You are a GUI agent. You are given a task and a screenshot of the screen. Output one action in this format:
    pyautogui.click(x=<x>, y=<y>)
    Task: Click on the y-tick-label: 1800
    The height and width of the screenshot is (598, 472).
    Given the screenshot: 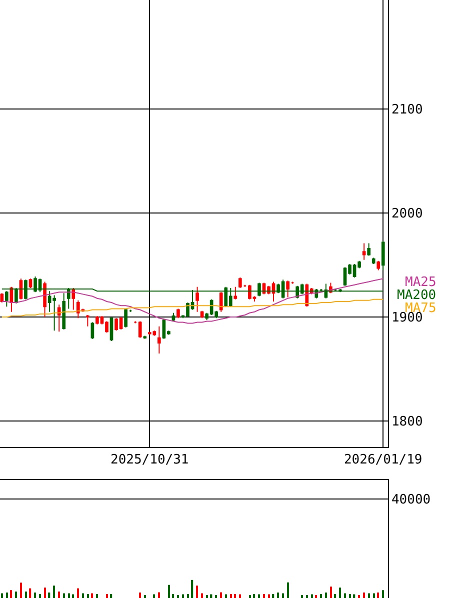 What is the action you would take?
    pyautogui.click(x=407, y=422)
    